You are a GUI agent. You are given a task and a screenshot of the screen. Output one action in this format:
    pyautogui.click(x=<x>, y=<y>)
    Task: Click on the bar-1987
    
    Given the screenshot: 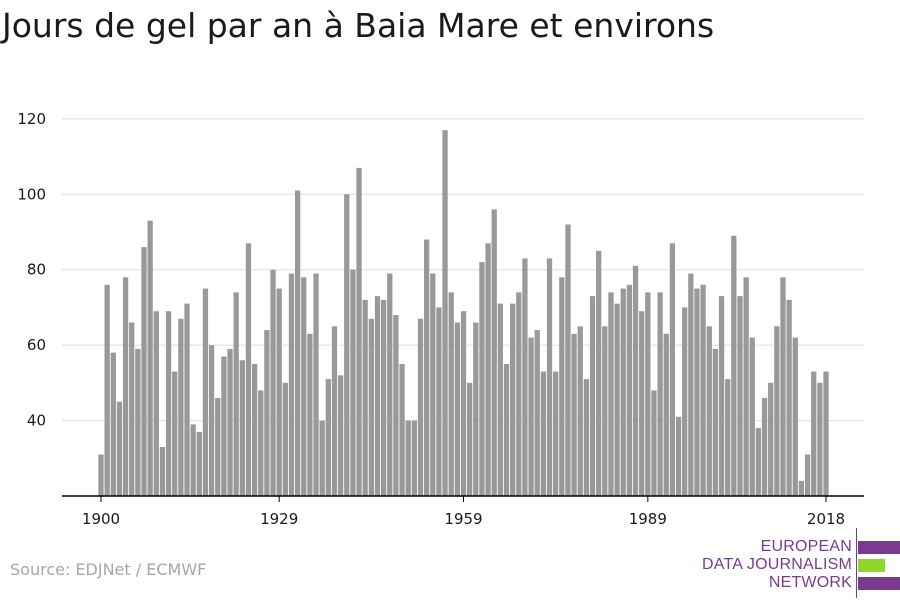 What is the action you would take?
    pyautogui.click(x=635, y=380)
    